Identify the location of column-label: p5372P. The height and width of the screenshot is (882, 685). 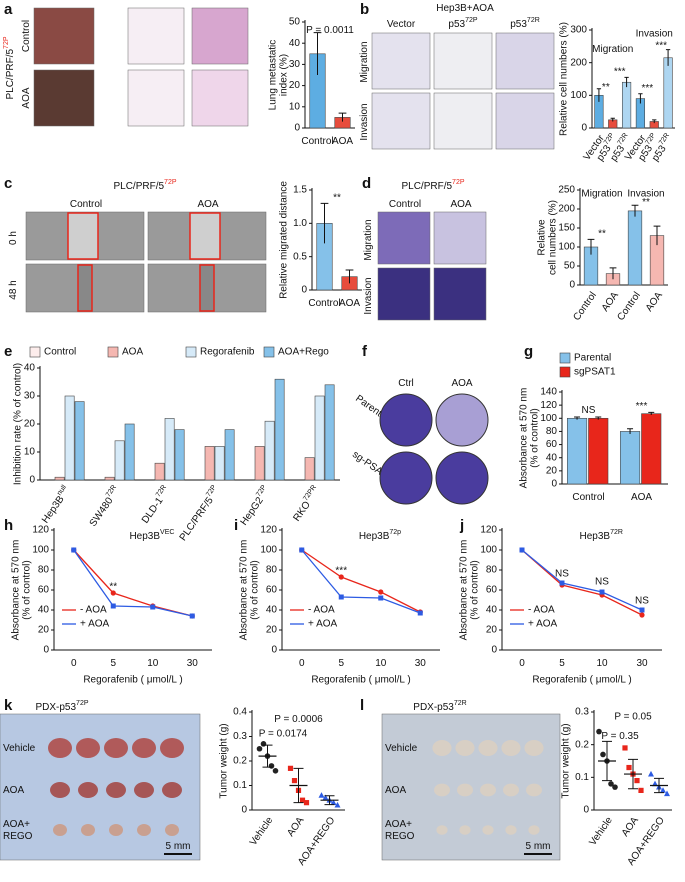
(462, 23).